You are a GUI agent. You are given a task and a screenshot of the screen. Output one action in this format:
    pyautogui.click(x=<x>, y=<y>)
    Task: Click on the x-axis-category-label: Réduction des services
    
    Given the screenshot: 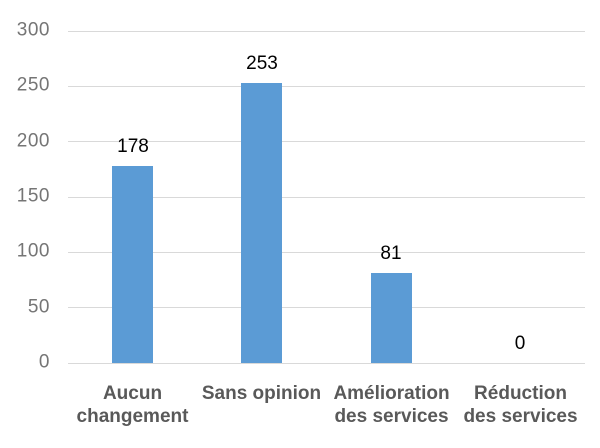 What is the action you would take?
    pyautogui.click(x=520, y=405)
    